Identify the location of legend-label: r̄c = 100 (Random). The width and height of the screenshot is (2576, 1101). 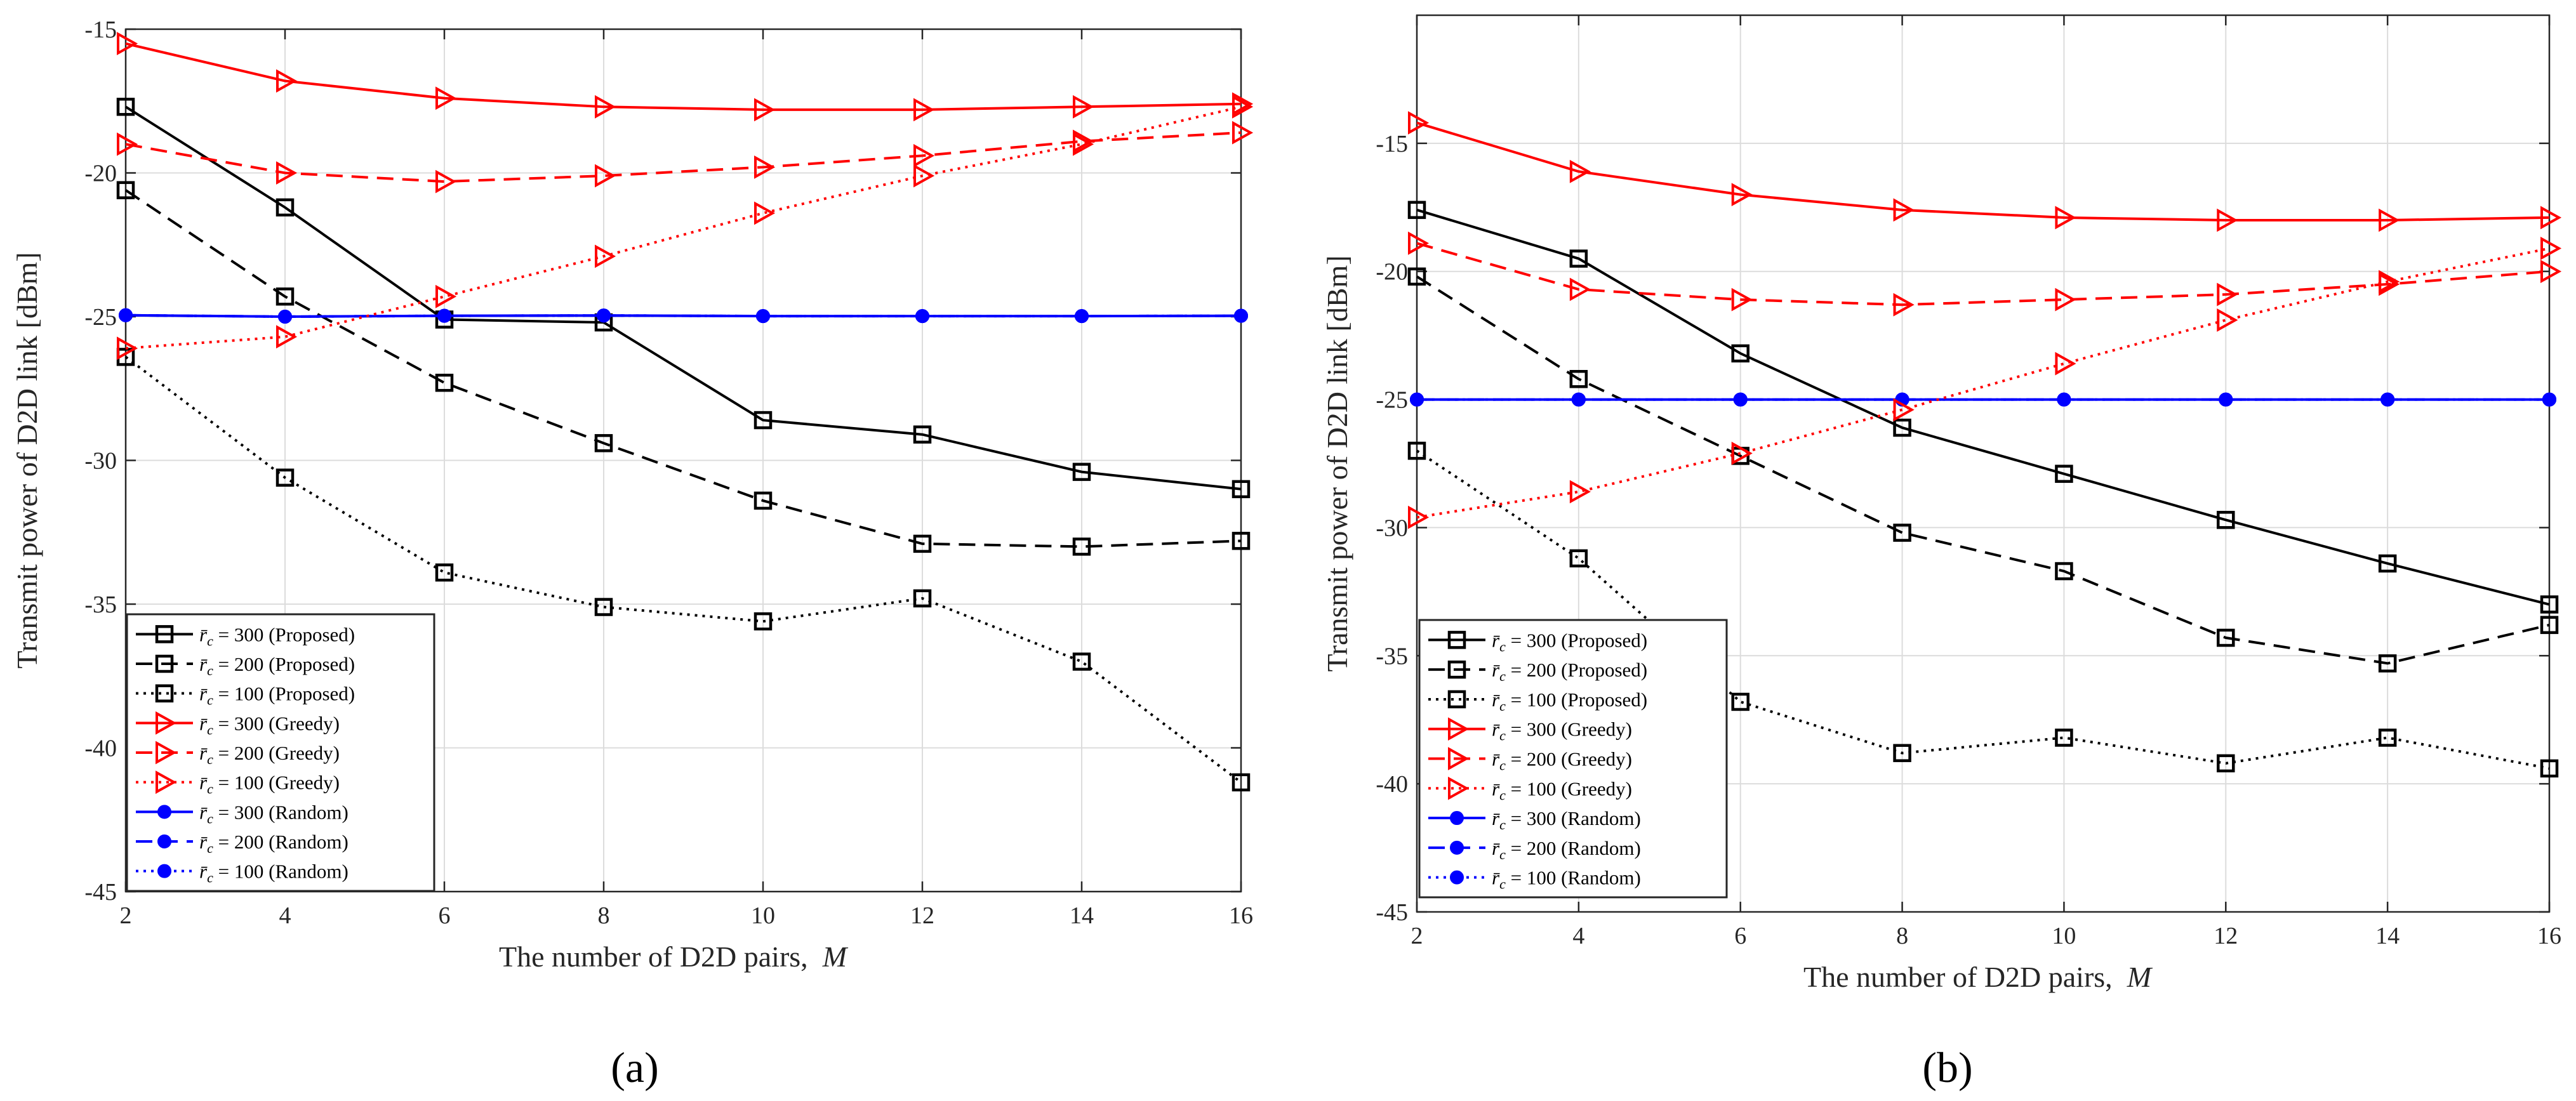
(274, 873).